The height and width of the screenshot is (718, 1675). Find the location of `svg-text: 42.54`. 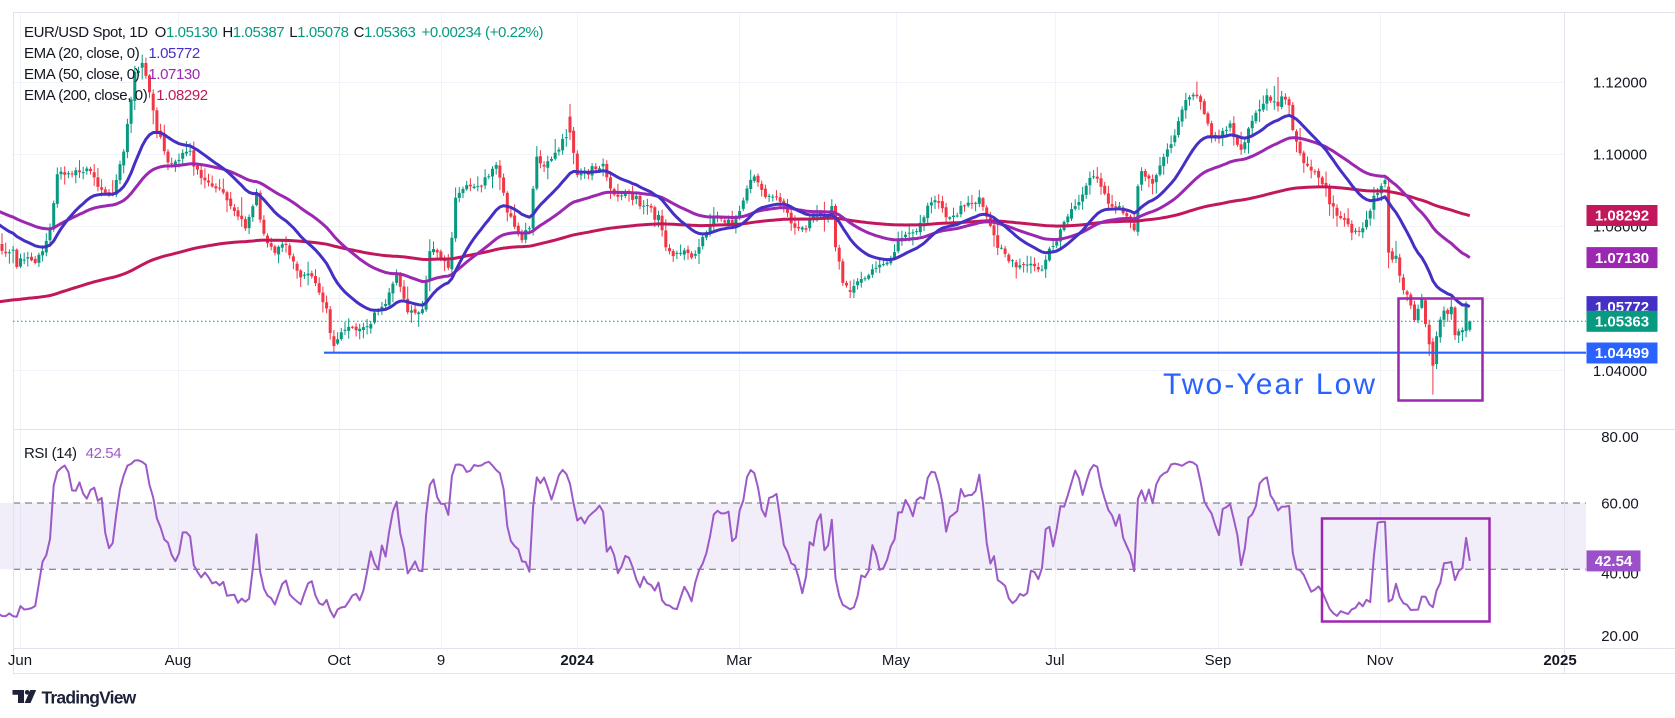

svg-text: 42.54 is located at coordinates (1614, 561).